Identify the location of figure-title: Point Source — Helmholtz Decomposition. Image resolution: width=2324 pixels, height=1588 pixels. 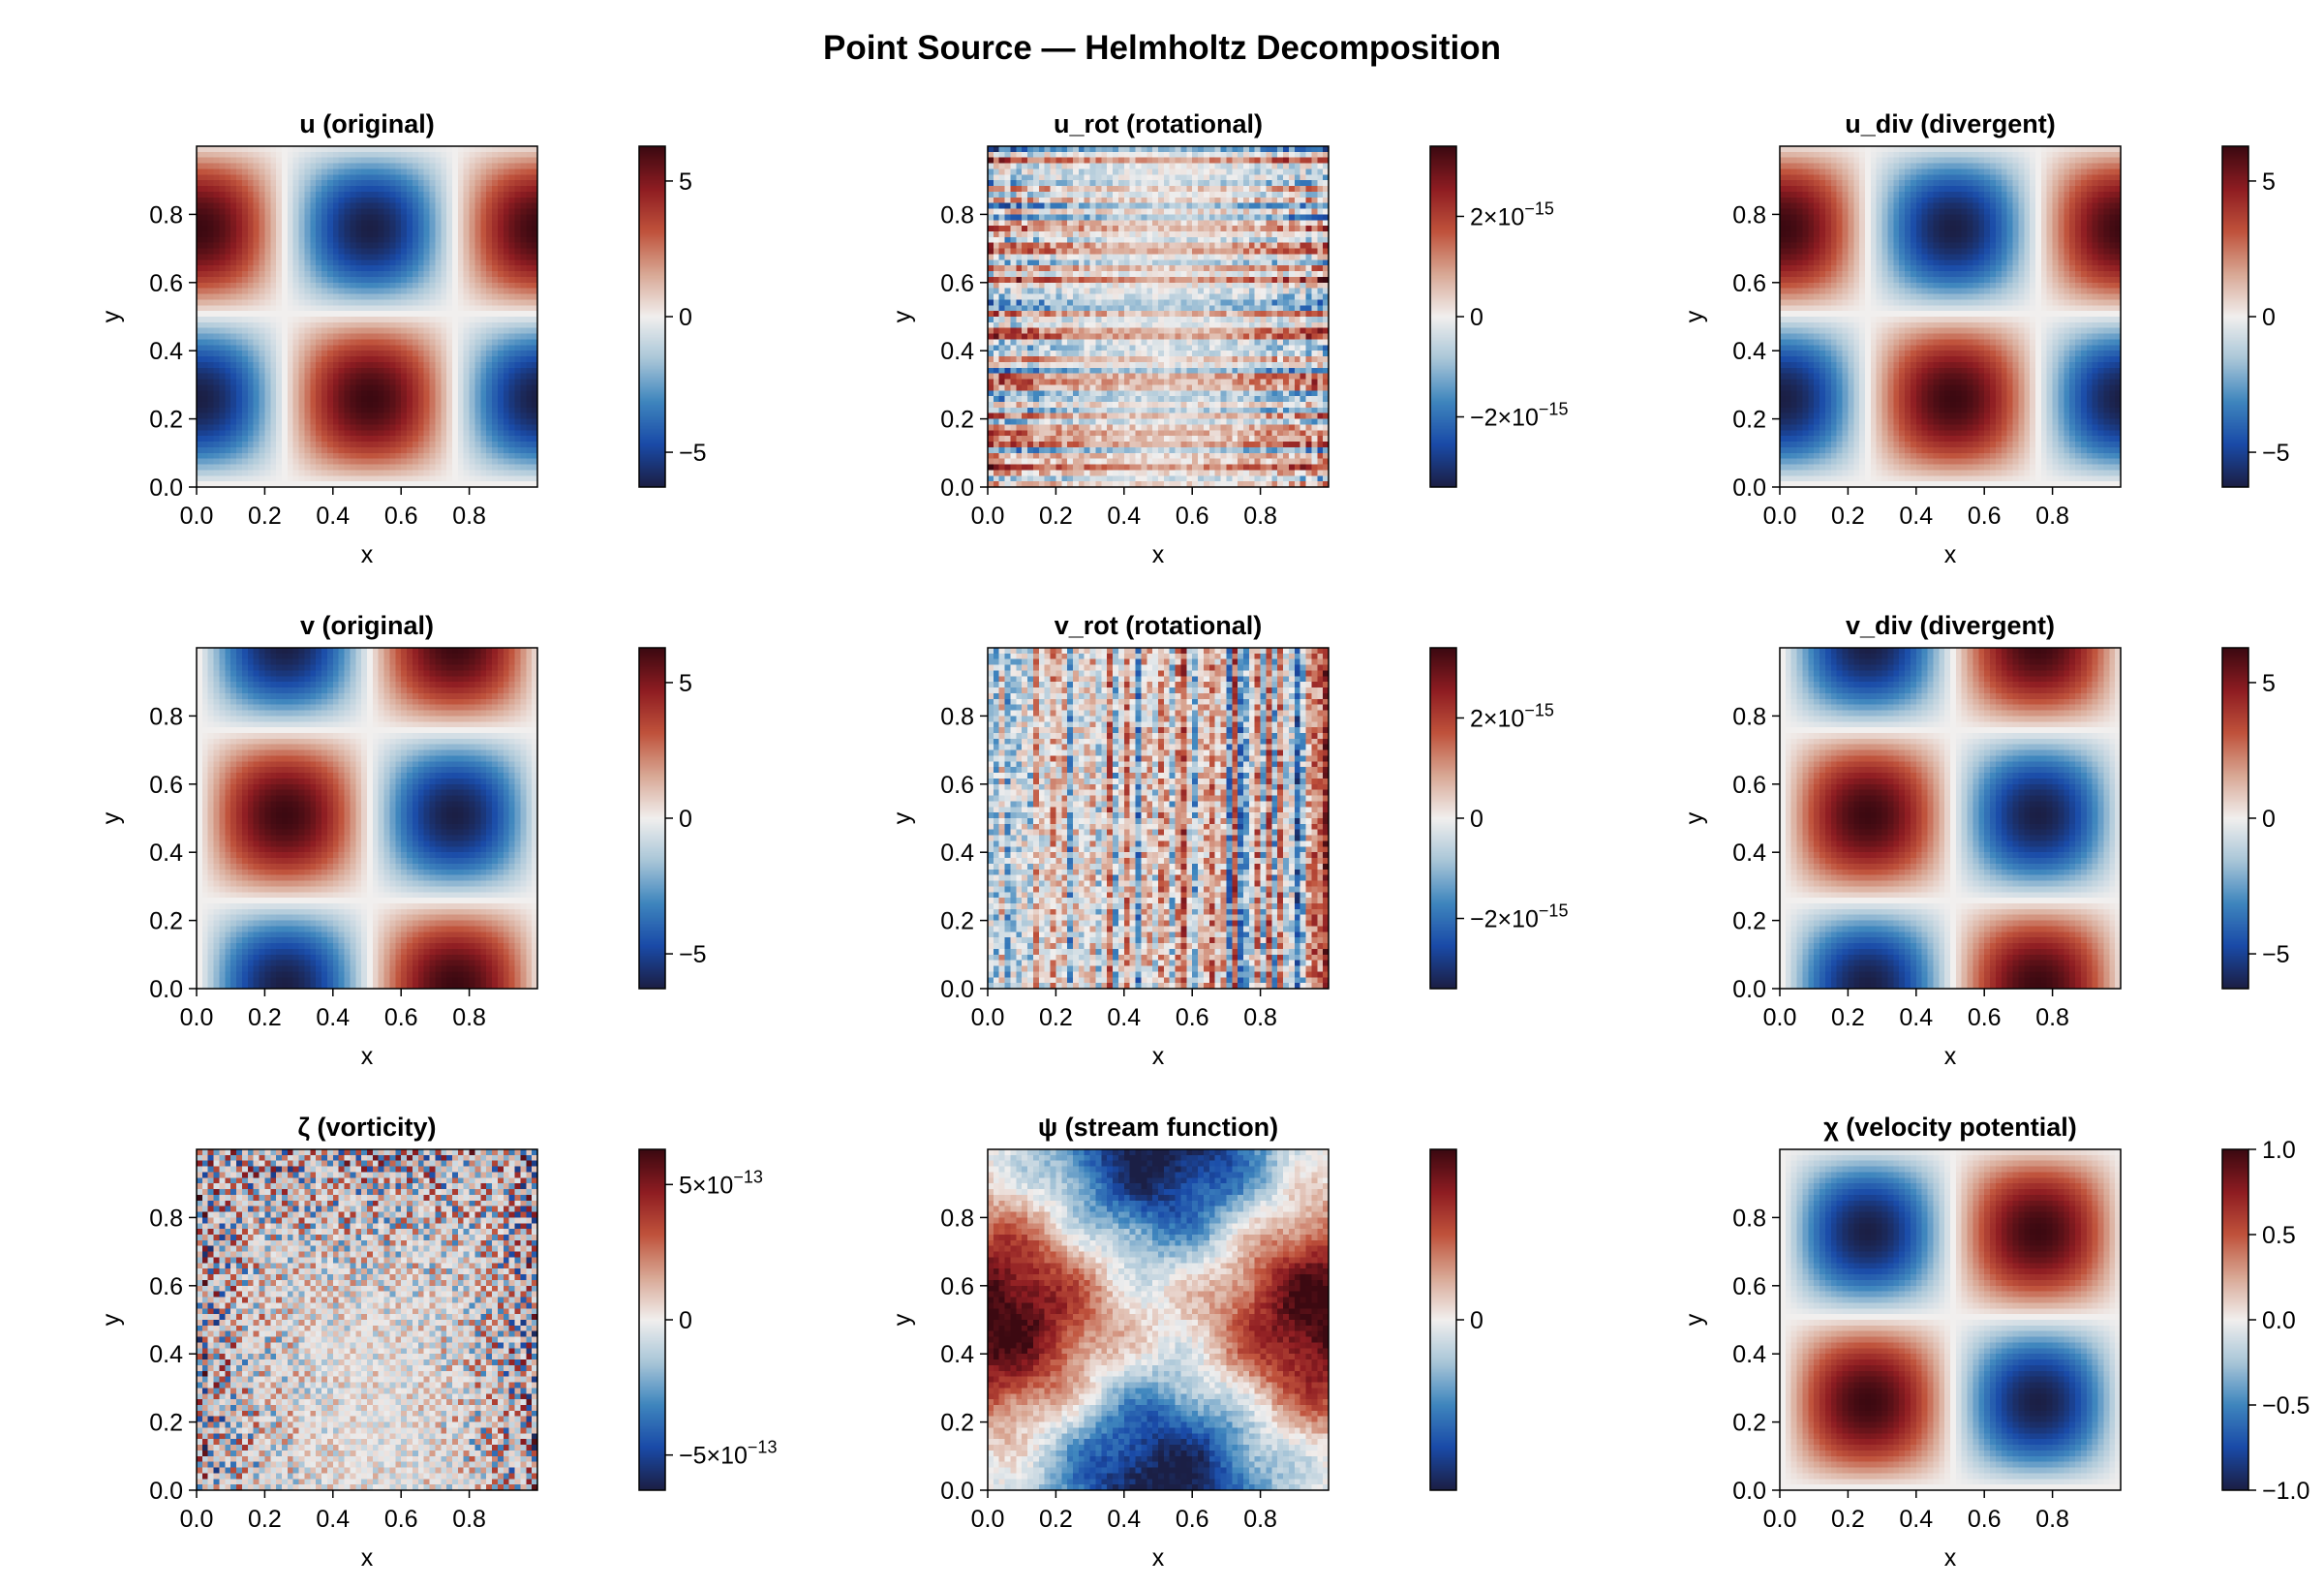
(1162, 48).